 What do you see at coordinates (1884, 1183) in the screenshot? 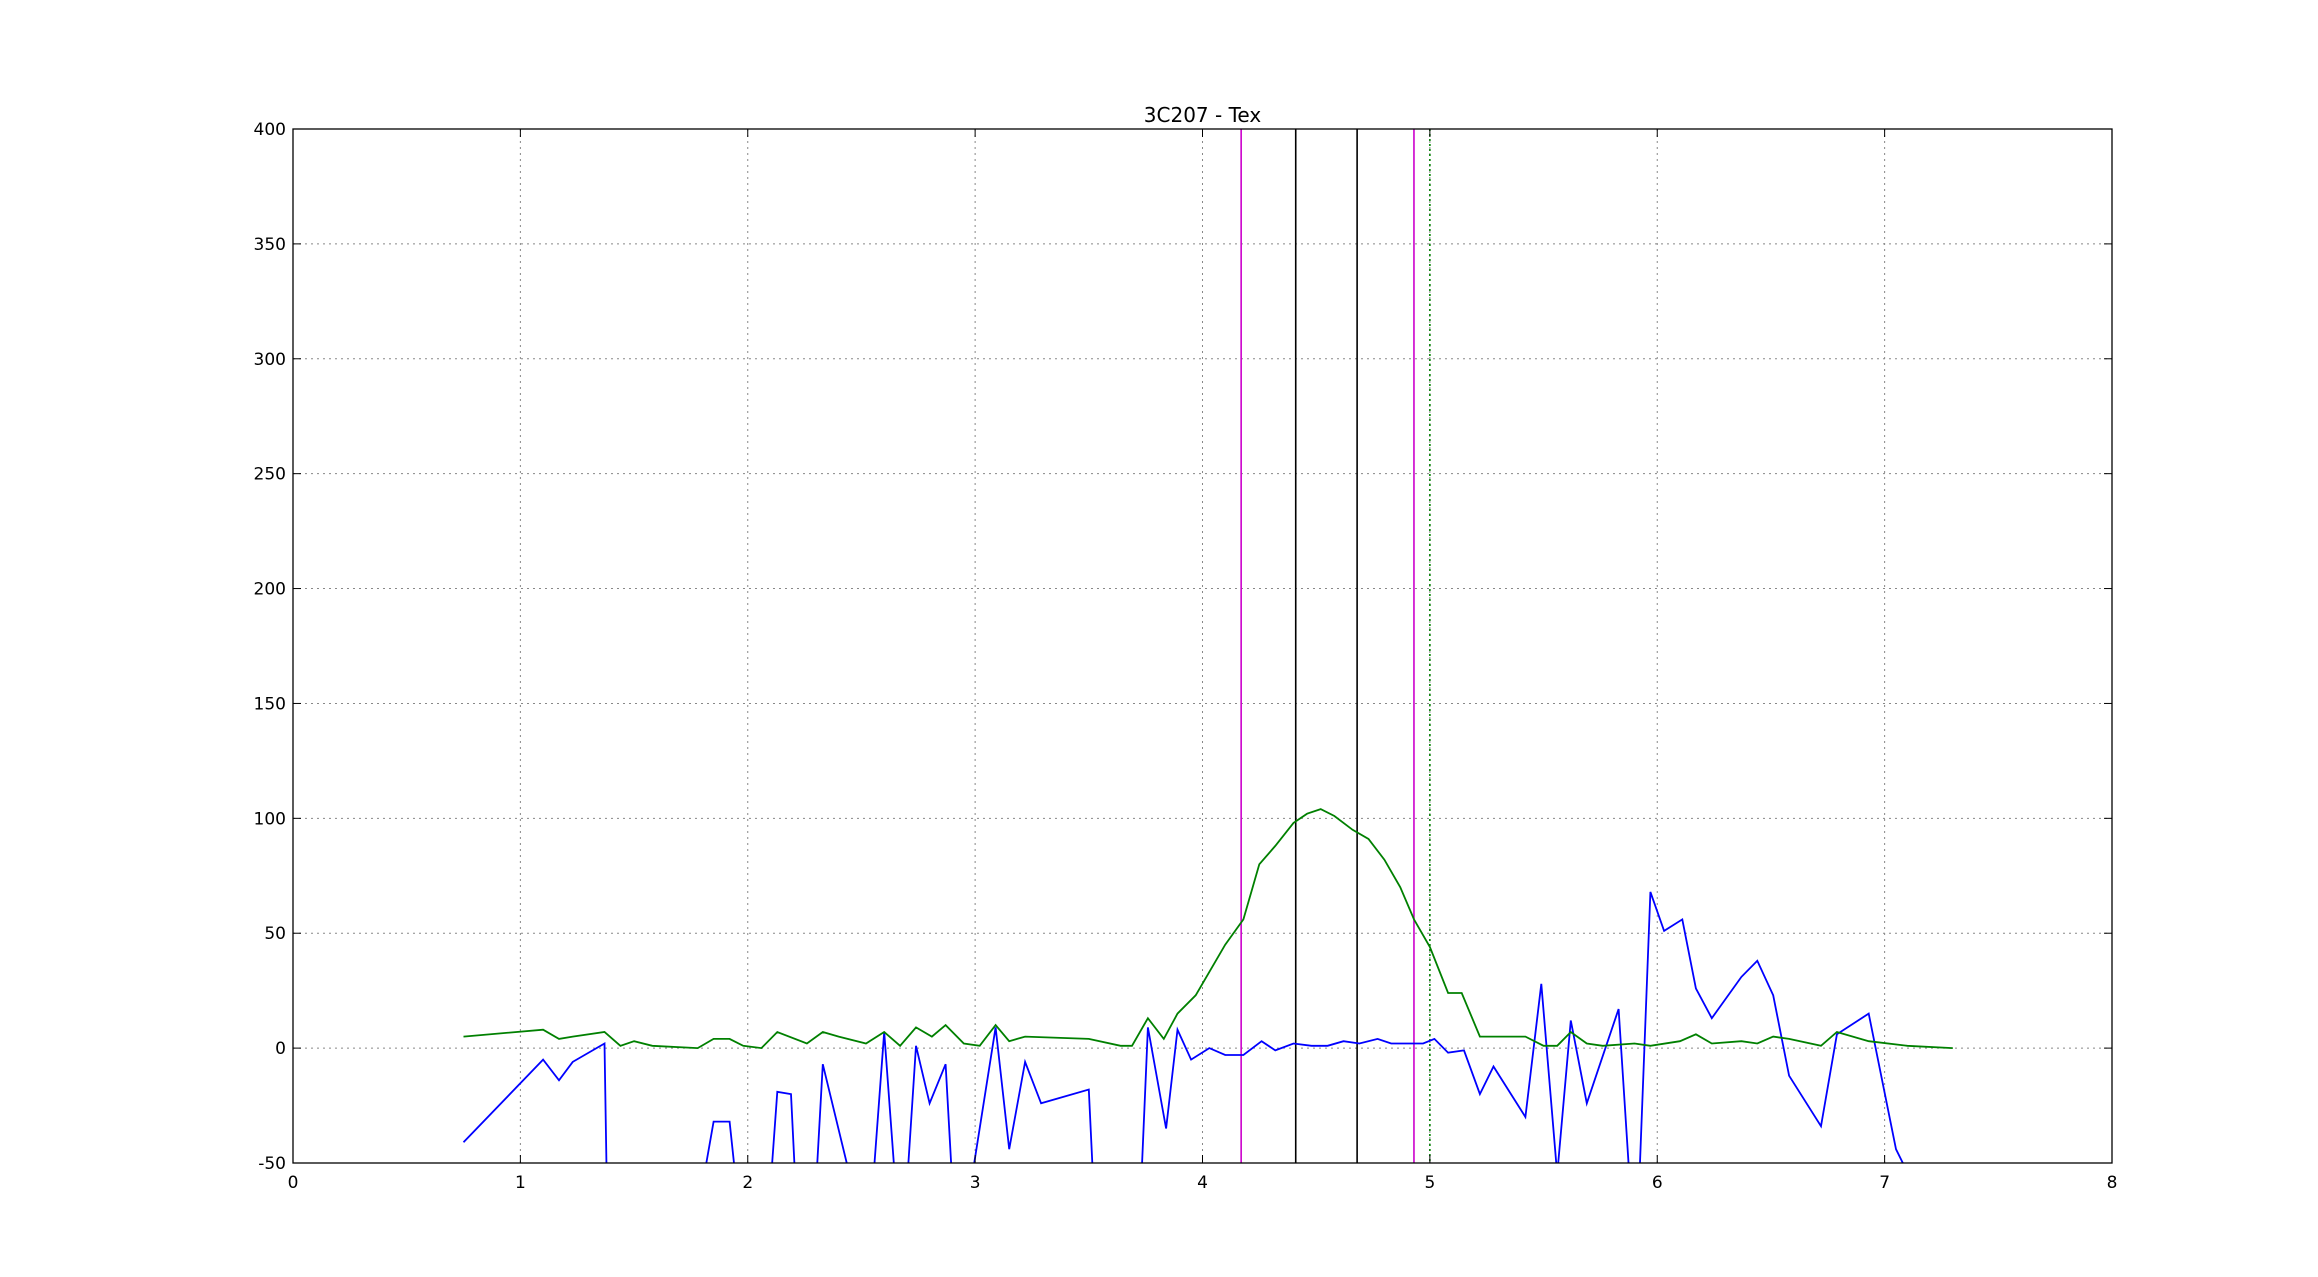
I see `x-tick-label: 7` at bounding box center [1884, 1183].